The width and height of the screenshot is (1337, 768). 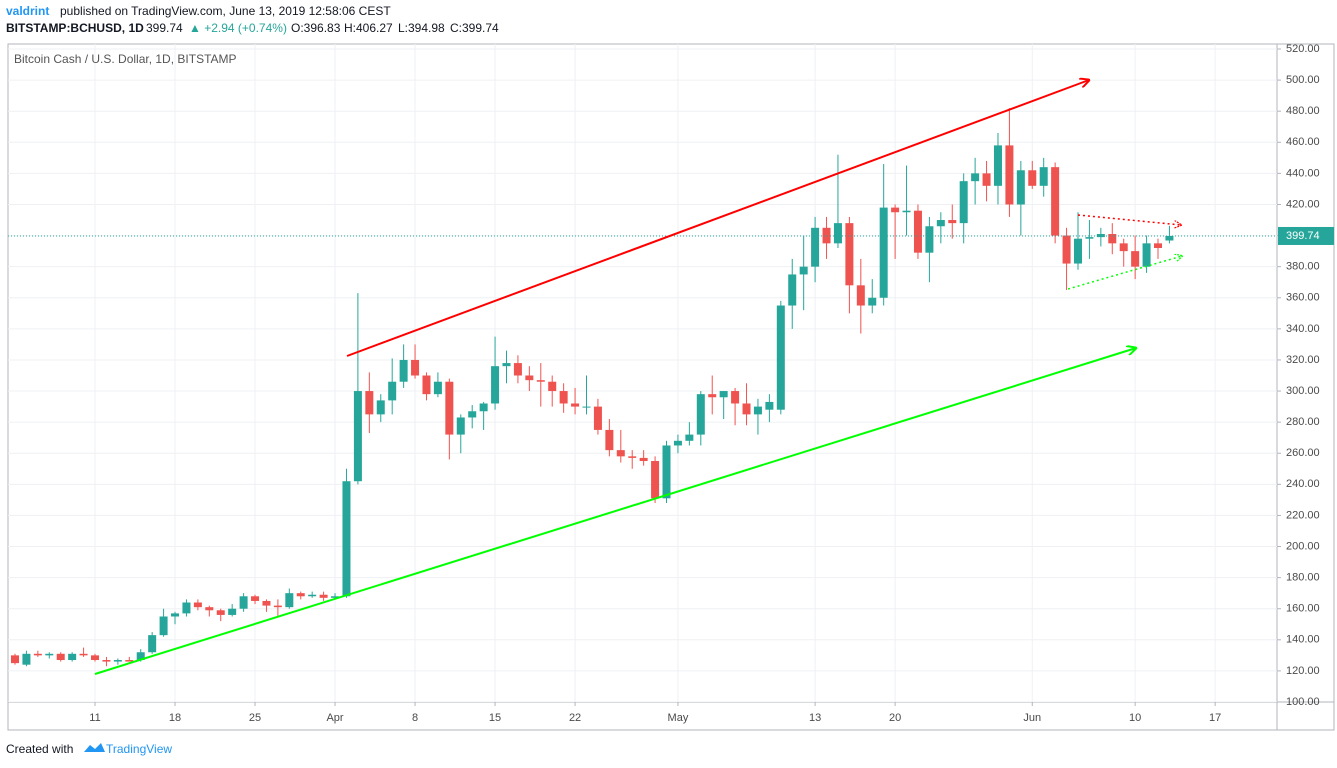 I want to click on symbol: BITSTAMP:BCHUSD, 1D, so click(x=75, y=28).